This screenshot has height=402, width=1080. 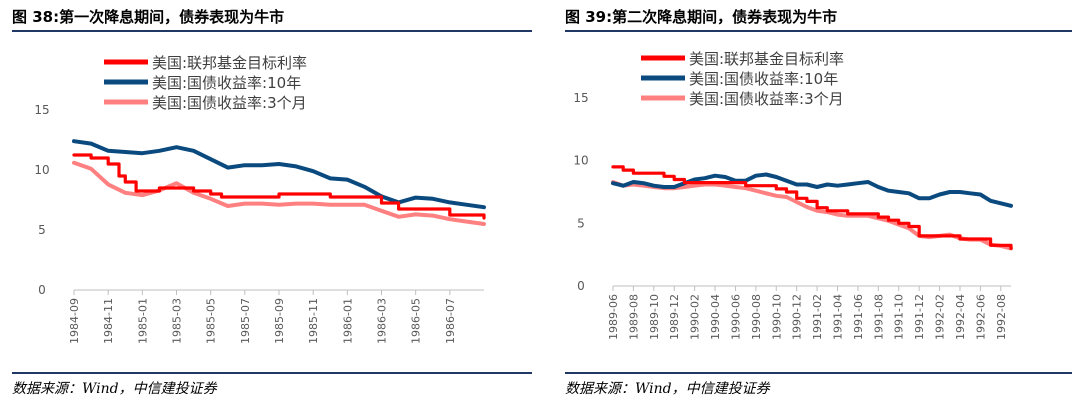 What do you see at coordinates (148, 17) in the screenshot?
I see `chart-title: 图 38:第一次降息期间，债券表现为牛市` at bounding box center [148, 17].